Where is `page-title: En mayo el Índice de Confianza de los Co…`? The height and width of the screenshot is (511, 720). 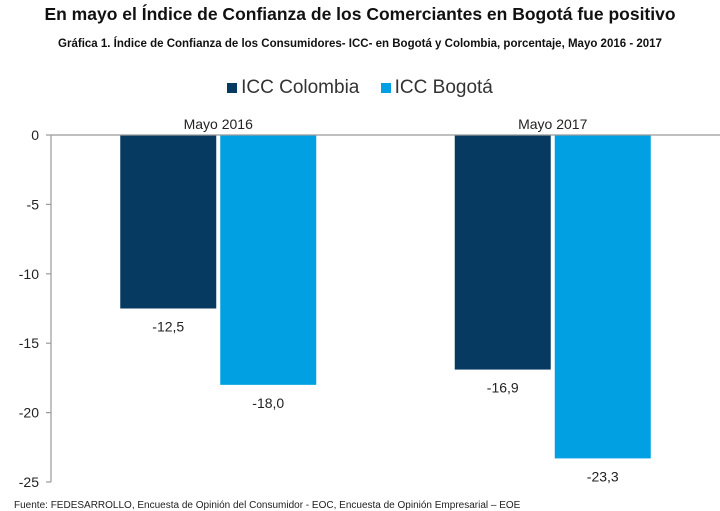 page-title: En mayo el Índice de Confianza de los Co… is located at coordinates (360, 14).